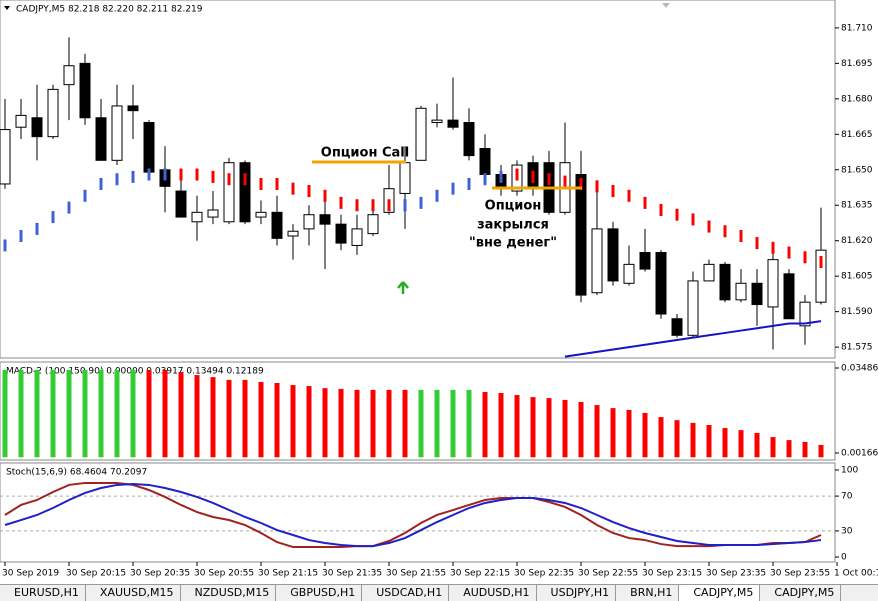 This screenshot has width=878, height=601. Describe the element at coordinates (513, 206) in the screenshot. I see `annotation: Опцион` at that location.